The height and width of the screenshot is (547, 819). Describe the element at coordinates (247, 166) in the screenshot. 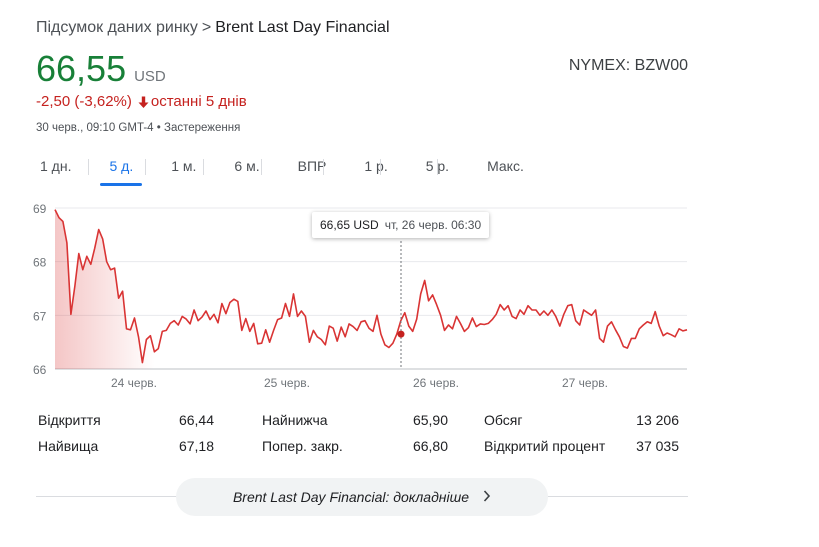

I see `tab-6m: 6 м.` at that location.